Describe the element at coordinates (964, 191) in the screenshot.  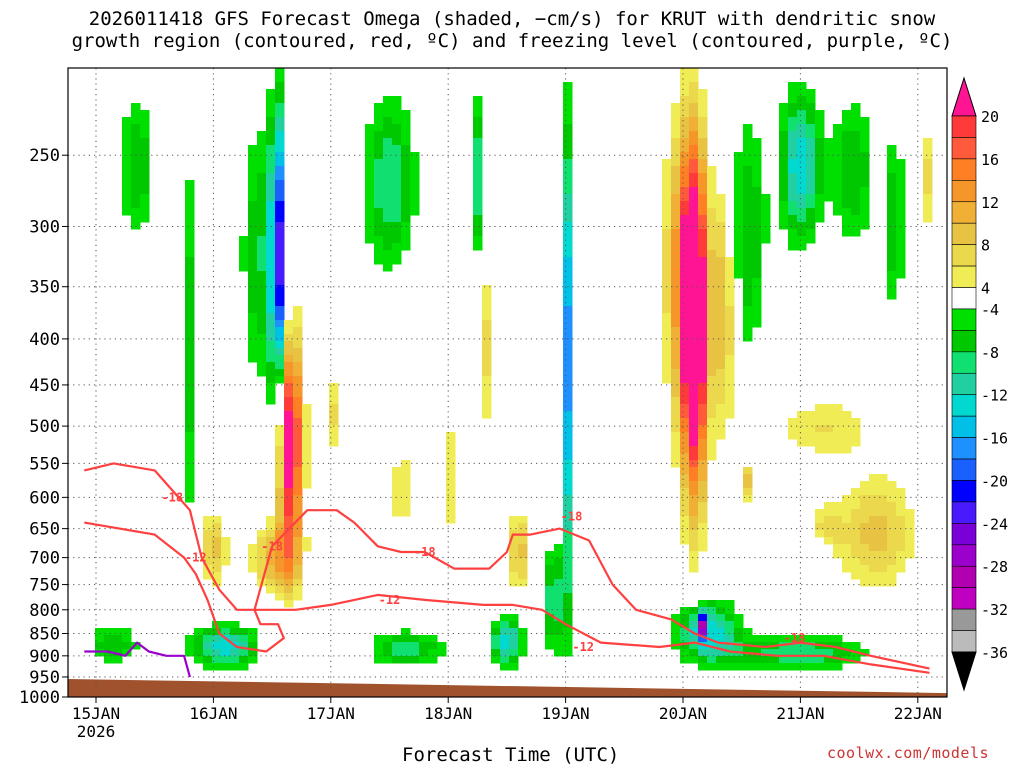
I see `colorbar-segment` at that location.